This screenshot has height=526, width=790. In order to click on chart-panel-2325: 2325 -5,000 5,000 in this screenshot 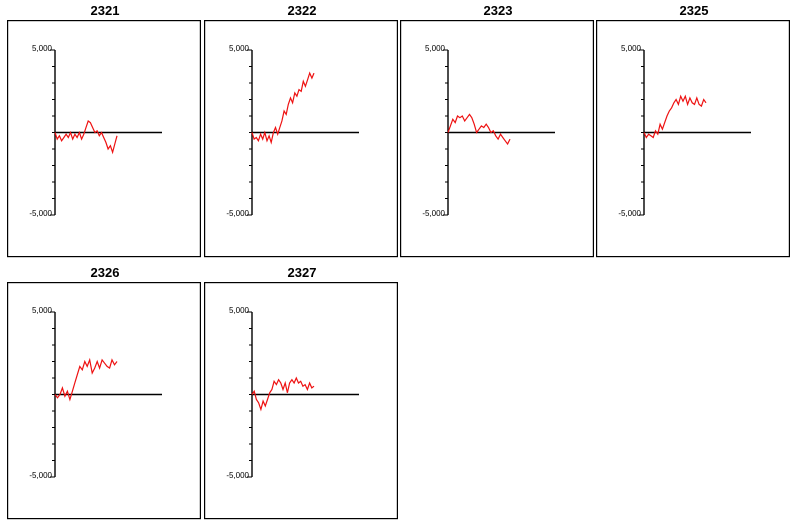, I will do `click(693, 133)`.